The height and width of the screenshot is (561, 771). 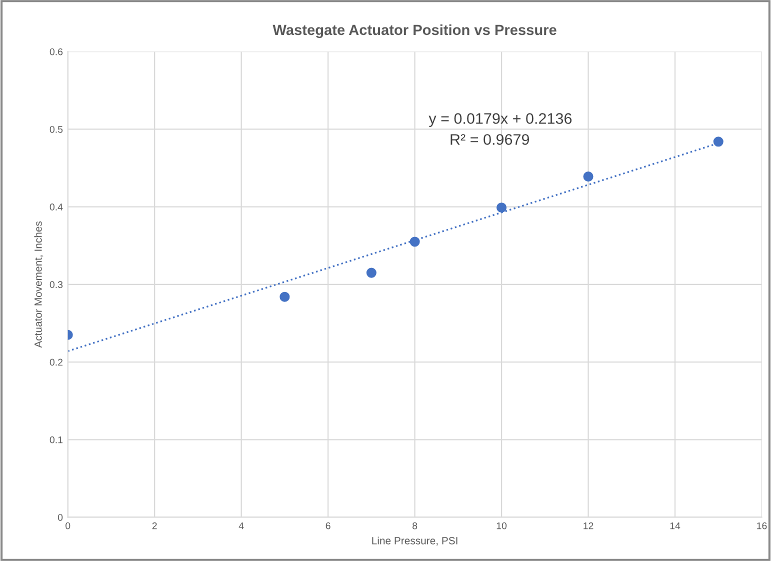 I want to click on y-tick-label: 0.2, so click(x=56, y=362).